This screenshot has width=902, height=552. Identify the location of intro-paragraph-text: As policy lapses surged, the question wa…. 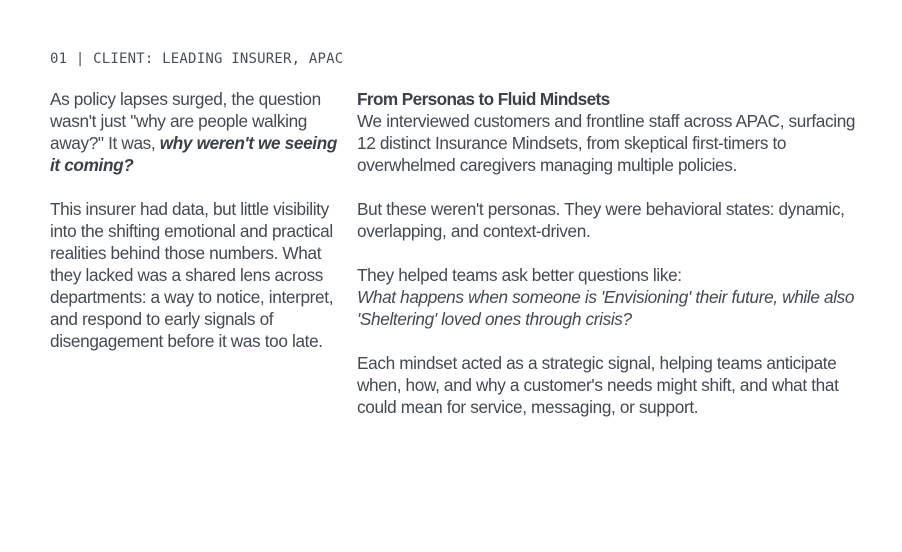
(185, 121).